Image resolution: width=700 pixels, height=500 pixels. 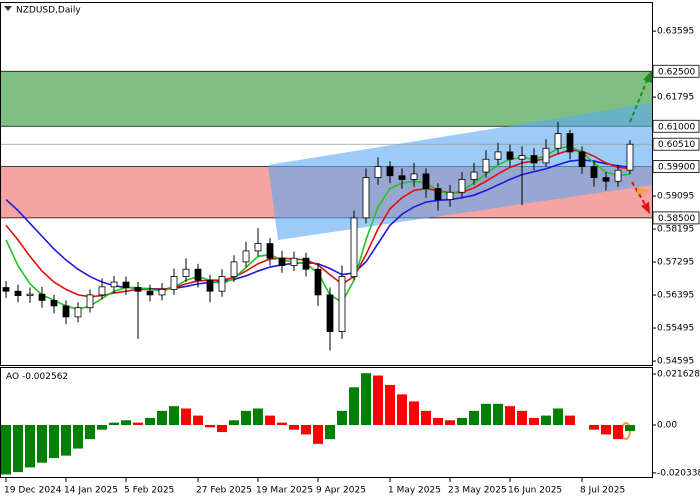 I want to click on x-tick-label: 16 Jun 2025, so click(x=535, y=491).